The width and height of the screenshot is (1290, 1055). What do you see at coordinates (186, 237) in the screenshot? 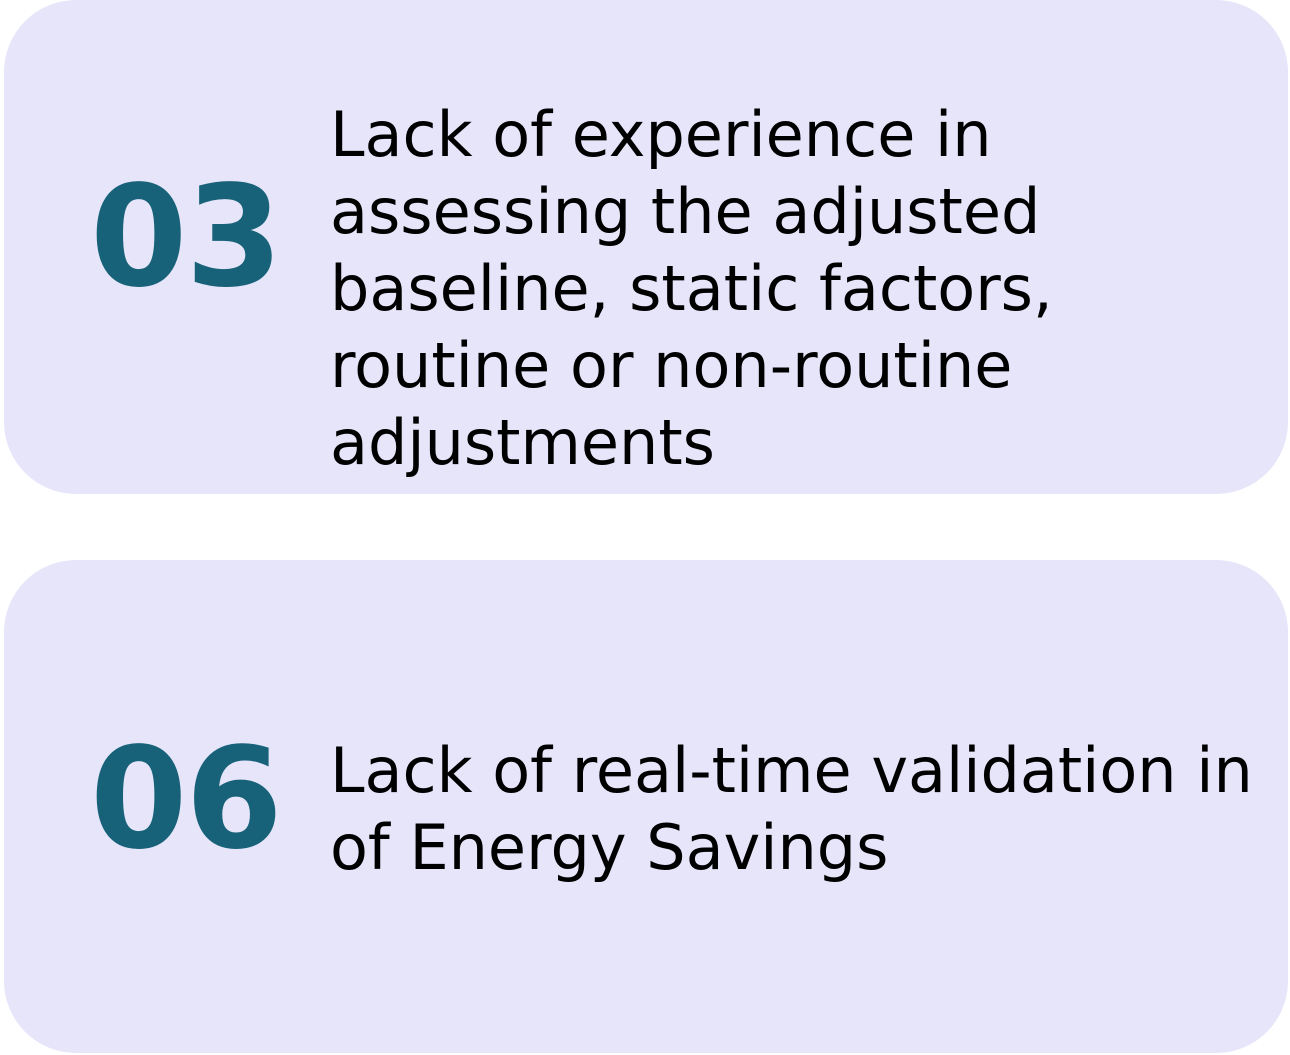
I see `card-number: 03` at bounding box center [186, 237].